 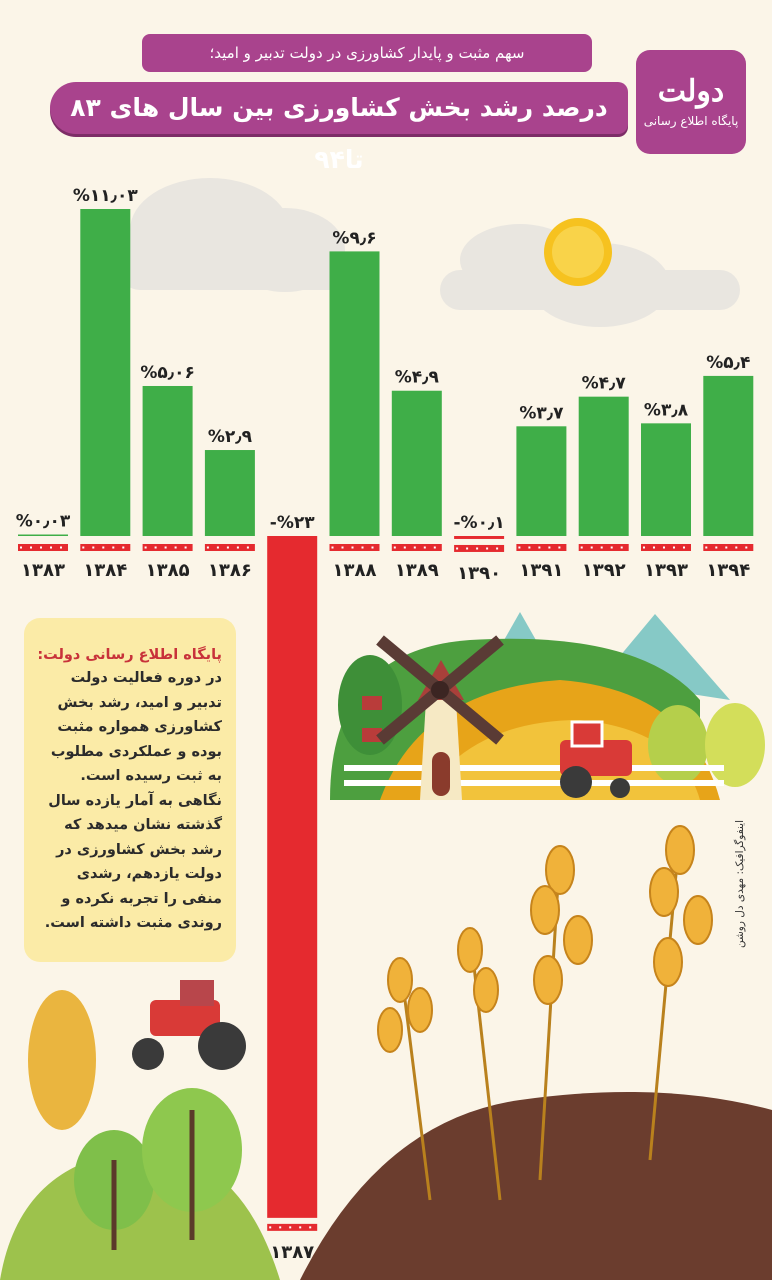 What do you see at coordinates (541, 570) in the screenshot?
I see `year-label-8: ۱۳۹۱` at bounding box center [541, 570].